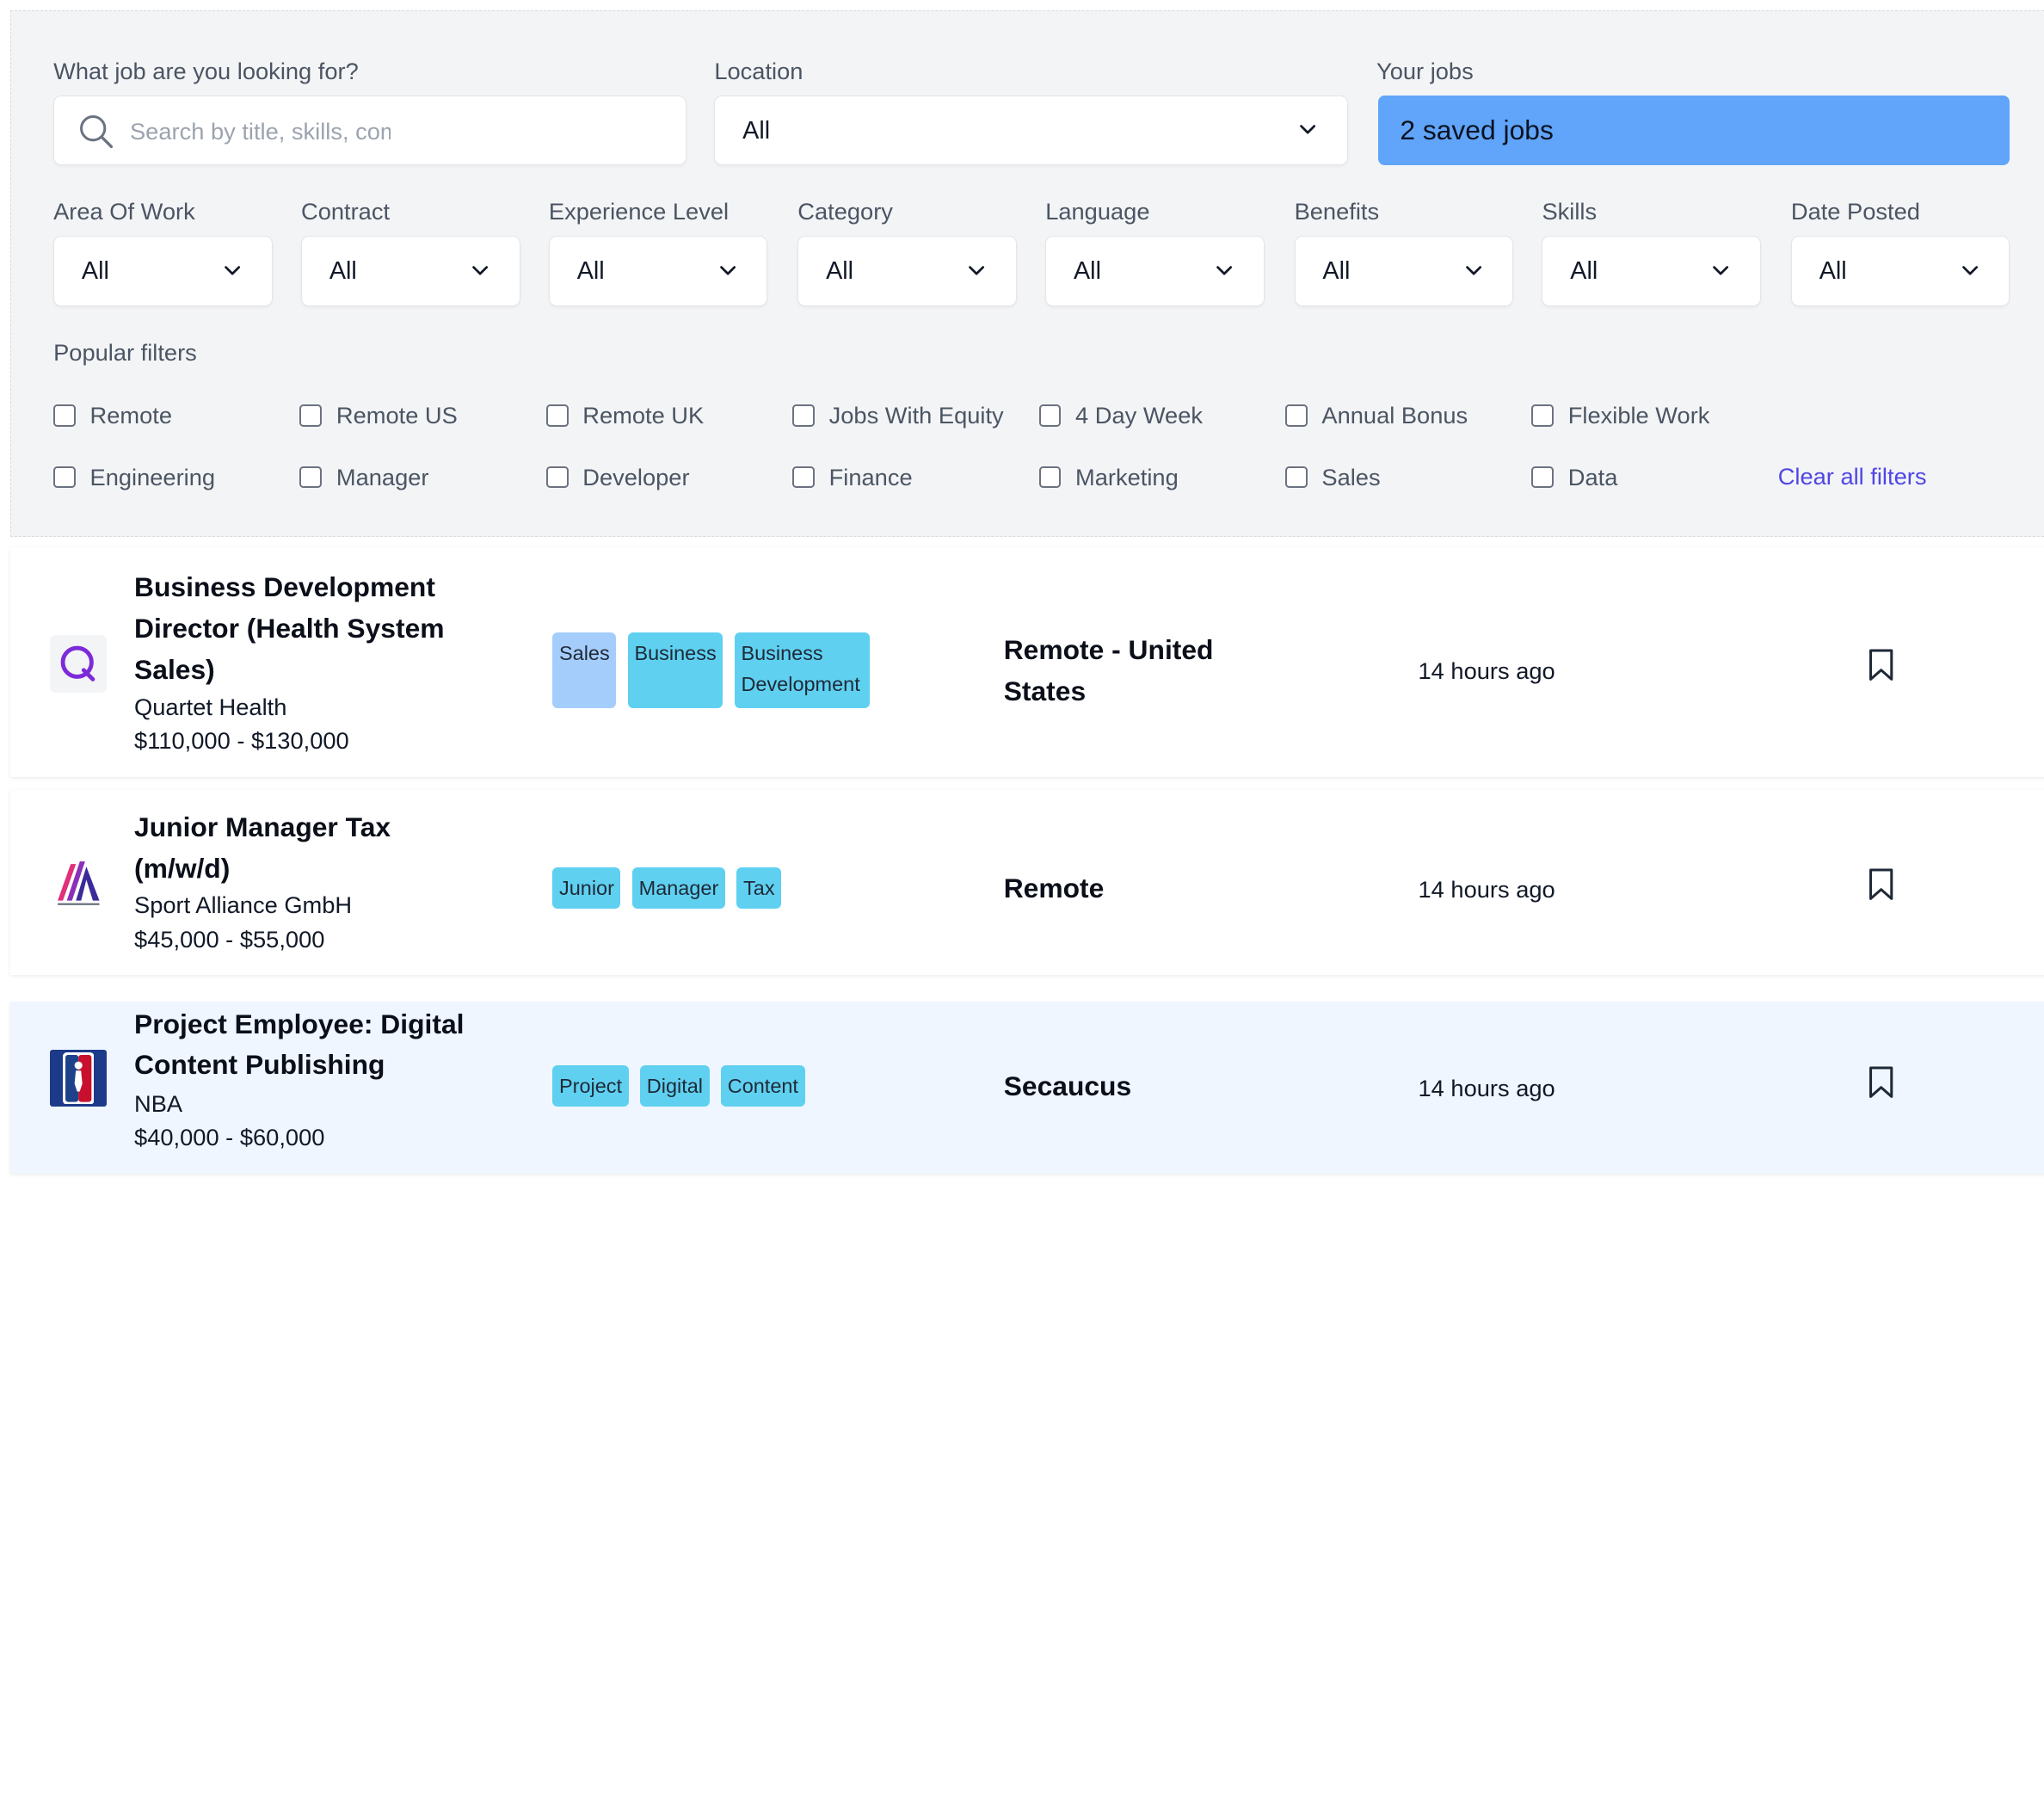  I want to click on quartet-health-logo-mark, so click(77, 663).